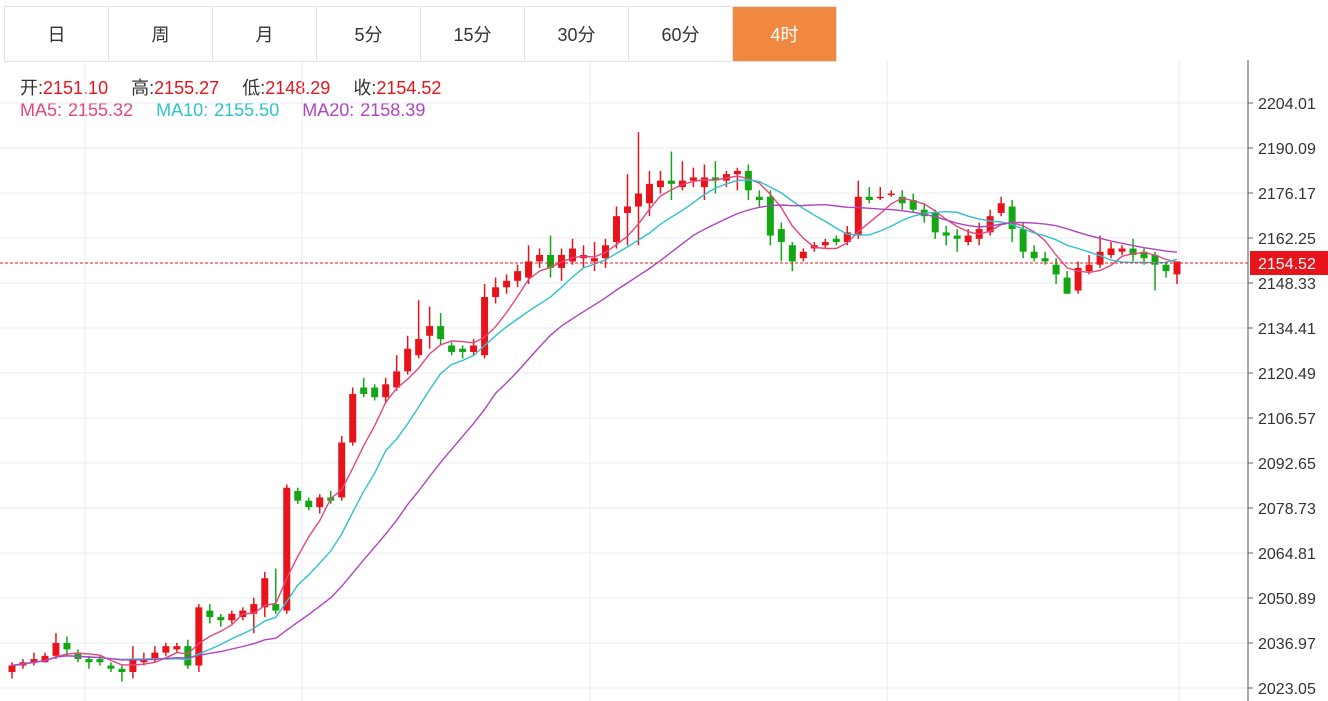 The image size is (1328, 701). I want to click on high-label: 高:, so click(143, 88).